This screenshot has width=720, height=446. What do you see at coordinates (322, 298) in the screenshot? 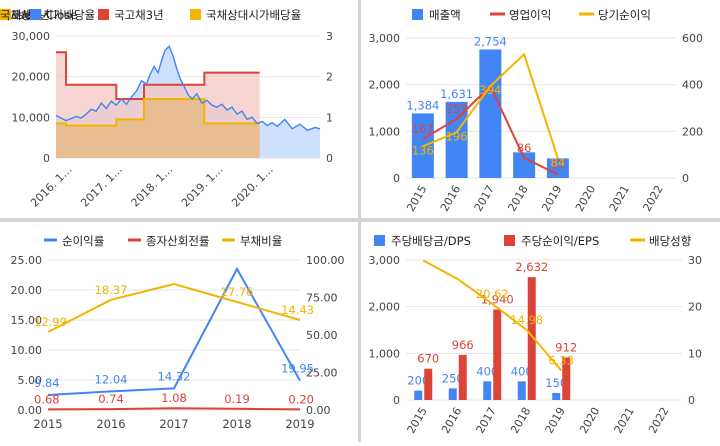
I see `y-right-tick-label: 75.00` at bounding box center [322, 298].